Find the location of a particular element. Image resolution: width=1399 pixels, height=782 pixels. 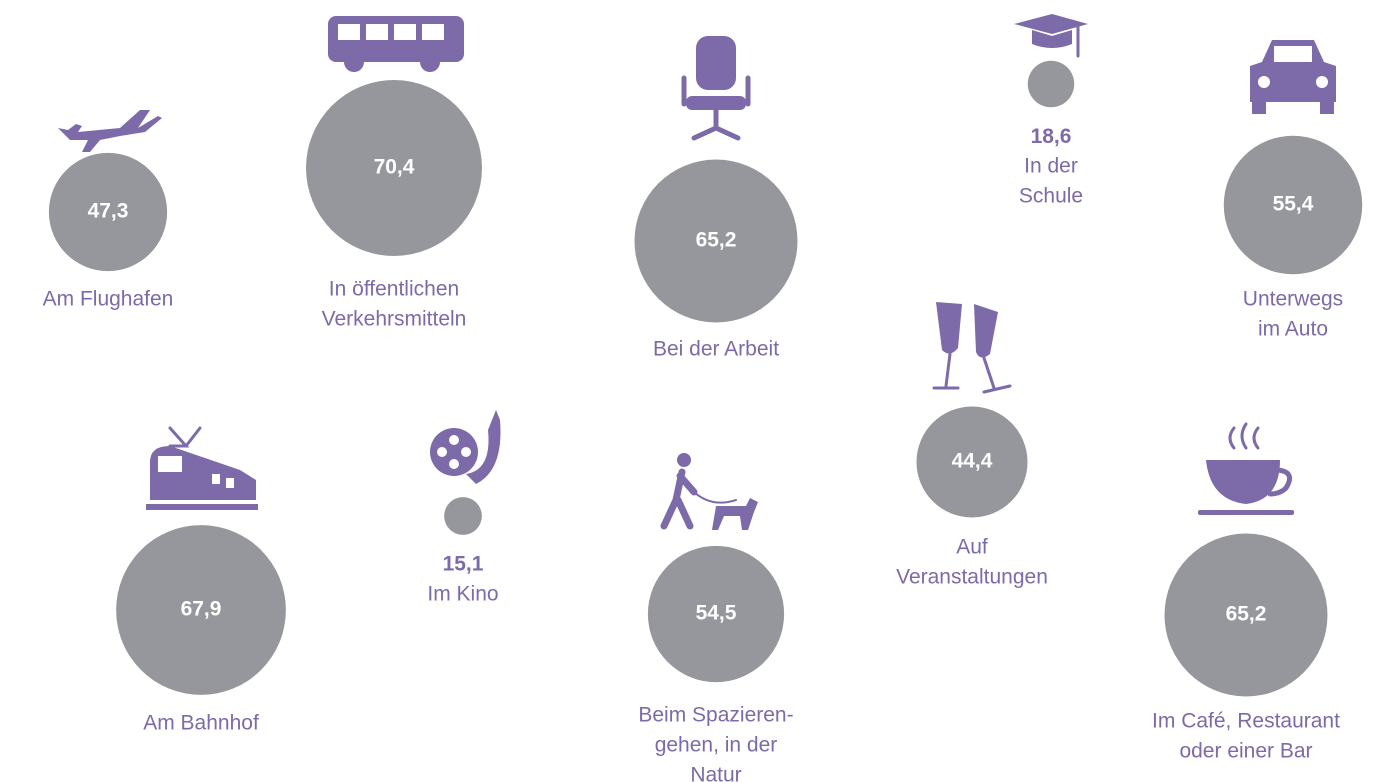

value-label: 15,1 is located at coordinates (463, 563).